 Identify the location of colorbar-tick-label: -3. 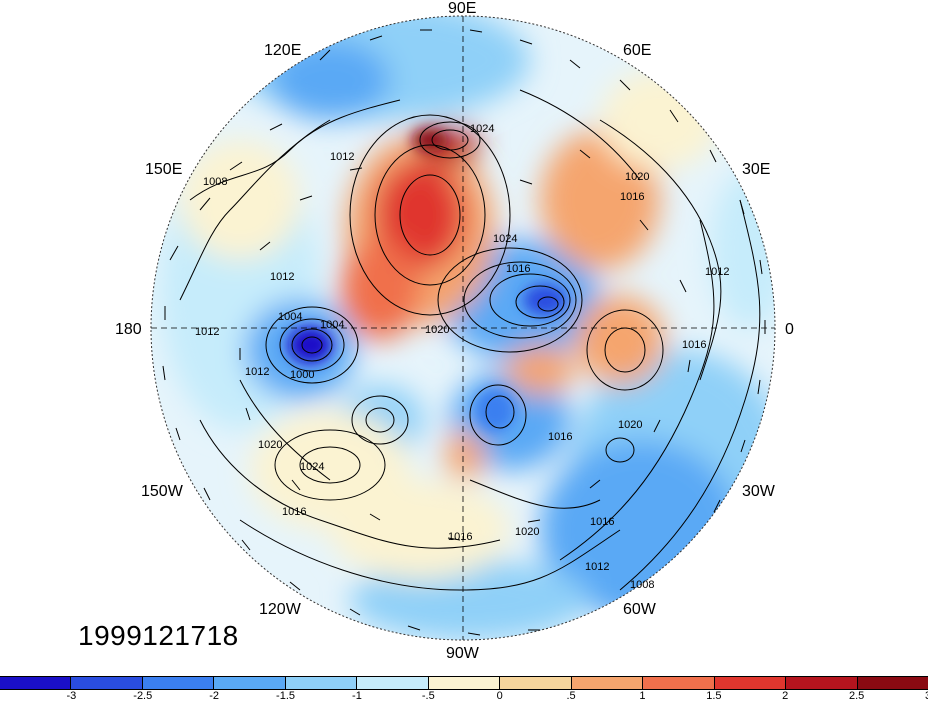
(71, 696).